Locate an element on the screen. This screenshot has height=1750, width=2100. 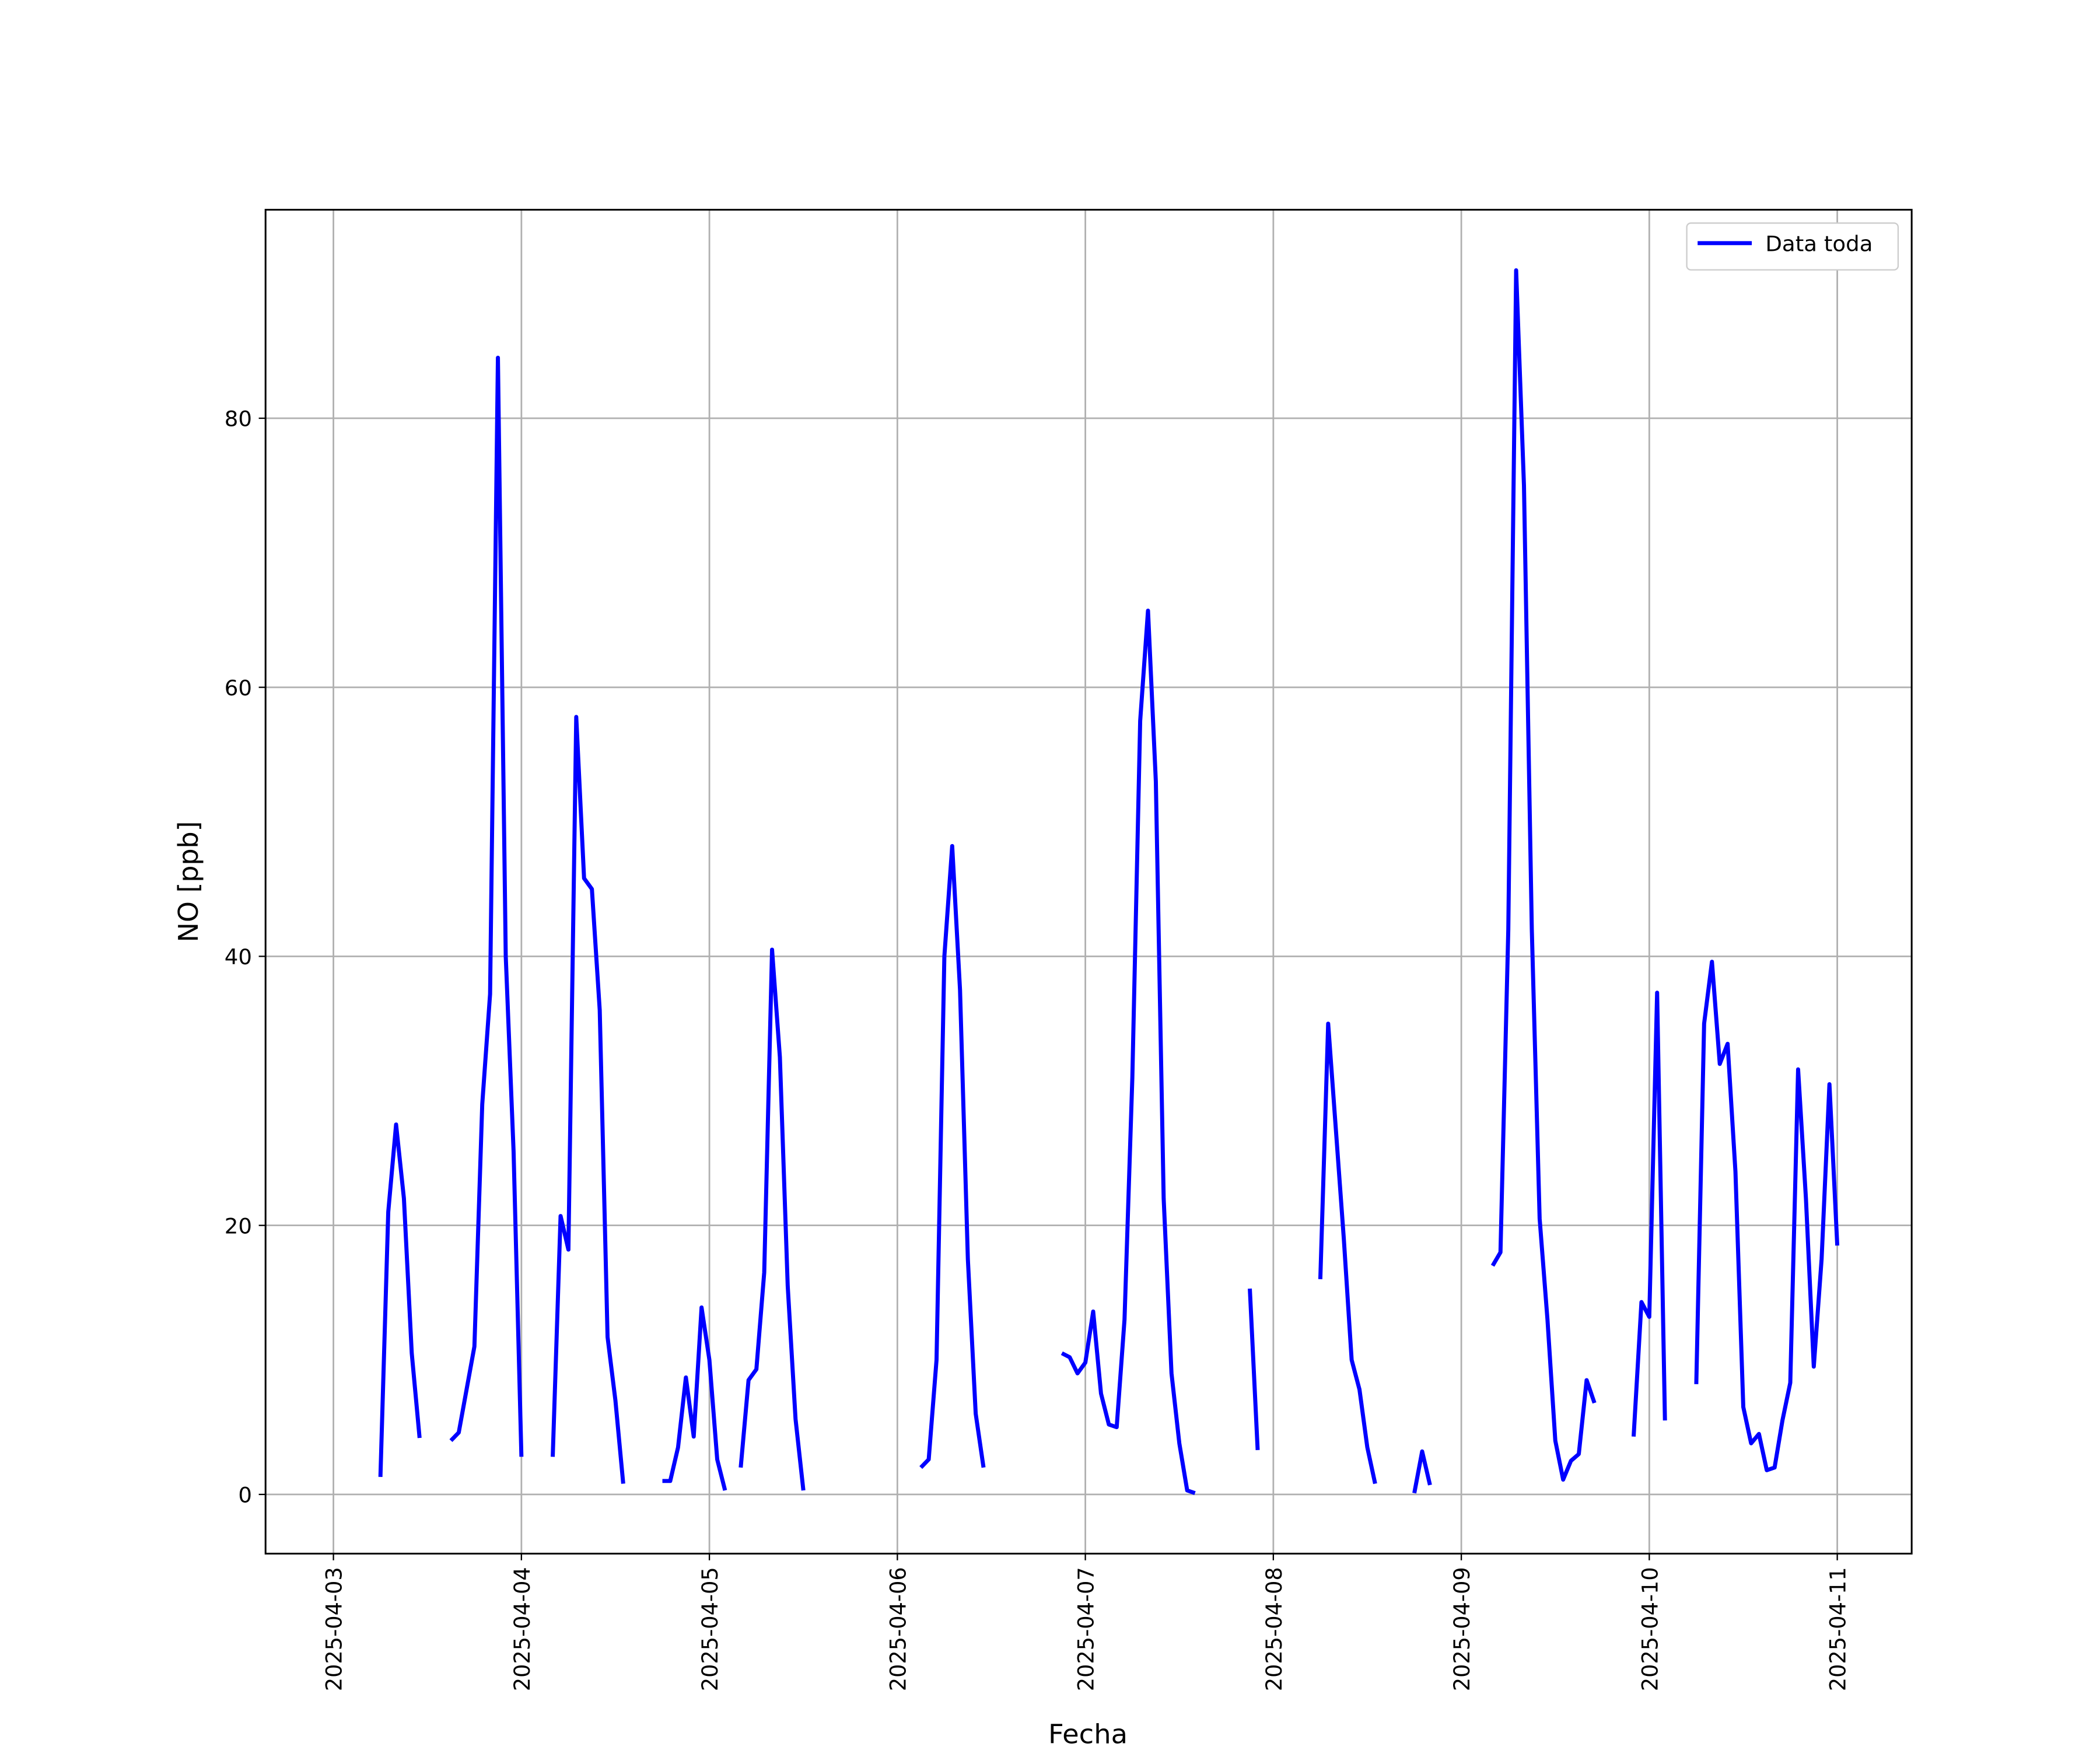
y-tick-label: 0 is located at coordinates (245, 1496).